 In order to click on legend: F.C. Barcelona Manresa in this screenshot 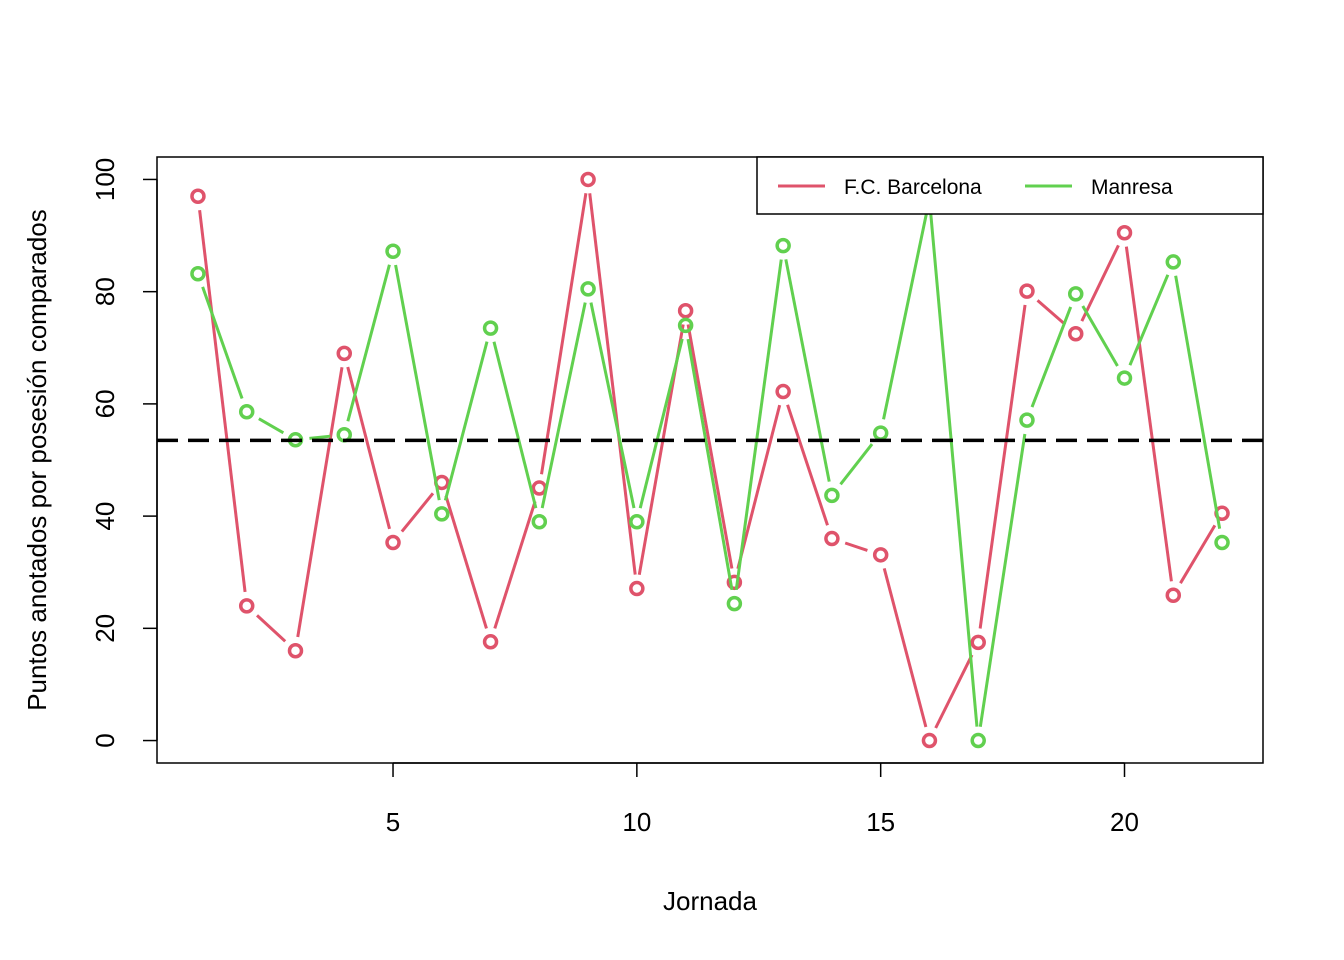, I will do `click(1010, 185)`.